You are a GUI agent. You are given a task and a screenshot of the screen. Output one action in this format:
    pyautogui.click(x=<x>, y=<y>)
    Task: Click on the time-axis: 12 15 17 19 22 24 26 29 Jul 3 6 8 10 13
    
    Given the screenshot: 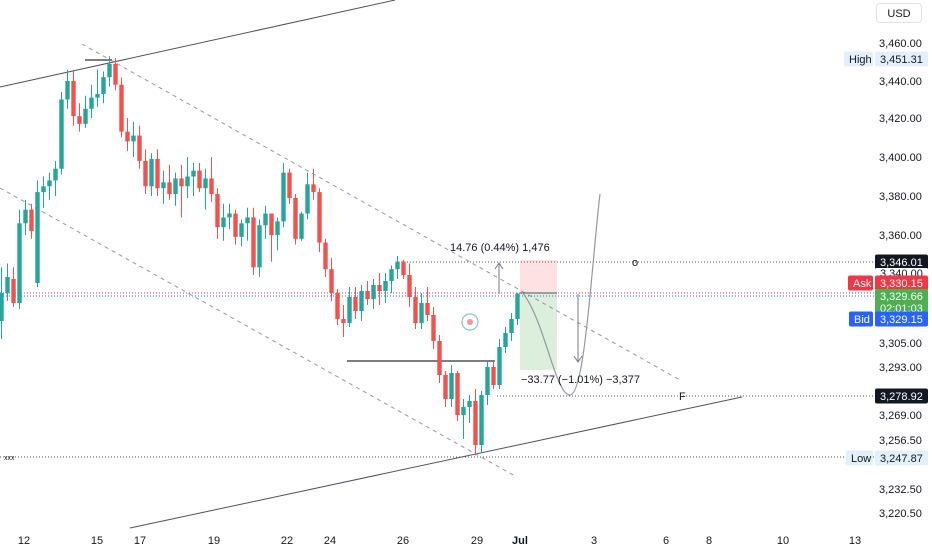 What is the action you would take?
    pyautogui.click(x=439, y=541)
    